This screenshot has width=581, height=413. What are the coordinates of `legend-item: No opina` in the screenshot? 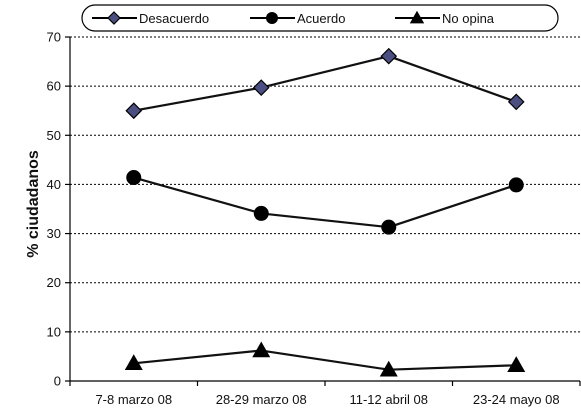 It's located at (445, 18).